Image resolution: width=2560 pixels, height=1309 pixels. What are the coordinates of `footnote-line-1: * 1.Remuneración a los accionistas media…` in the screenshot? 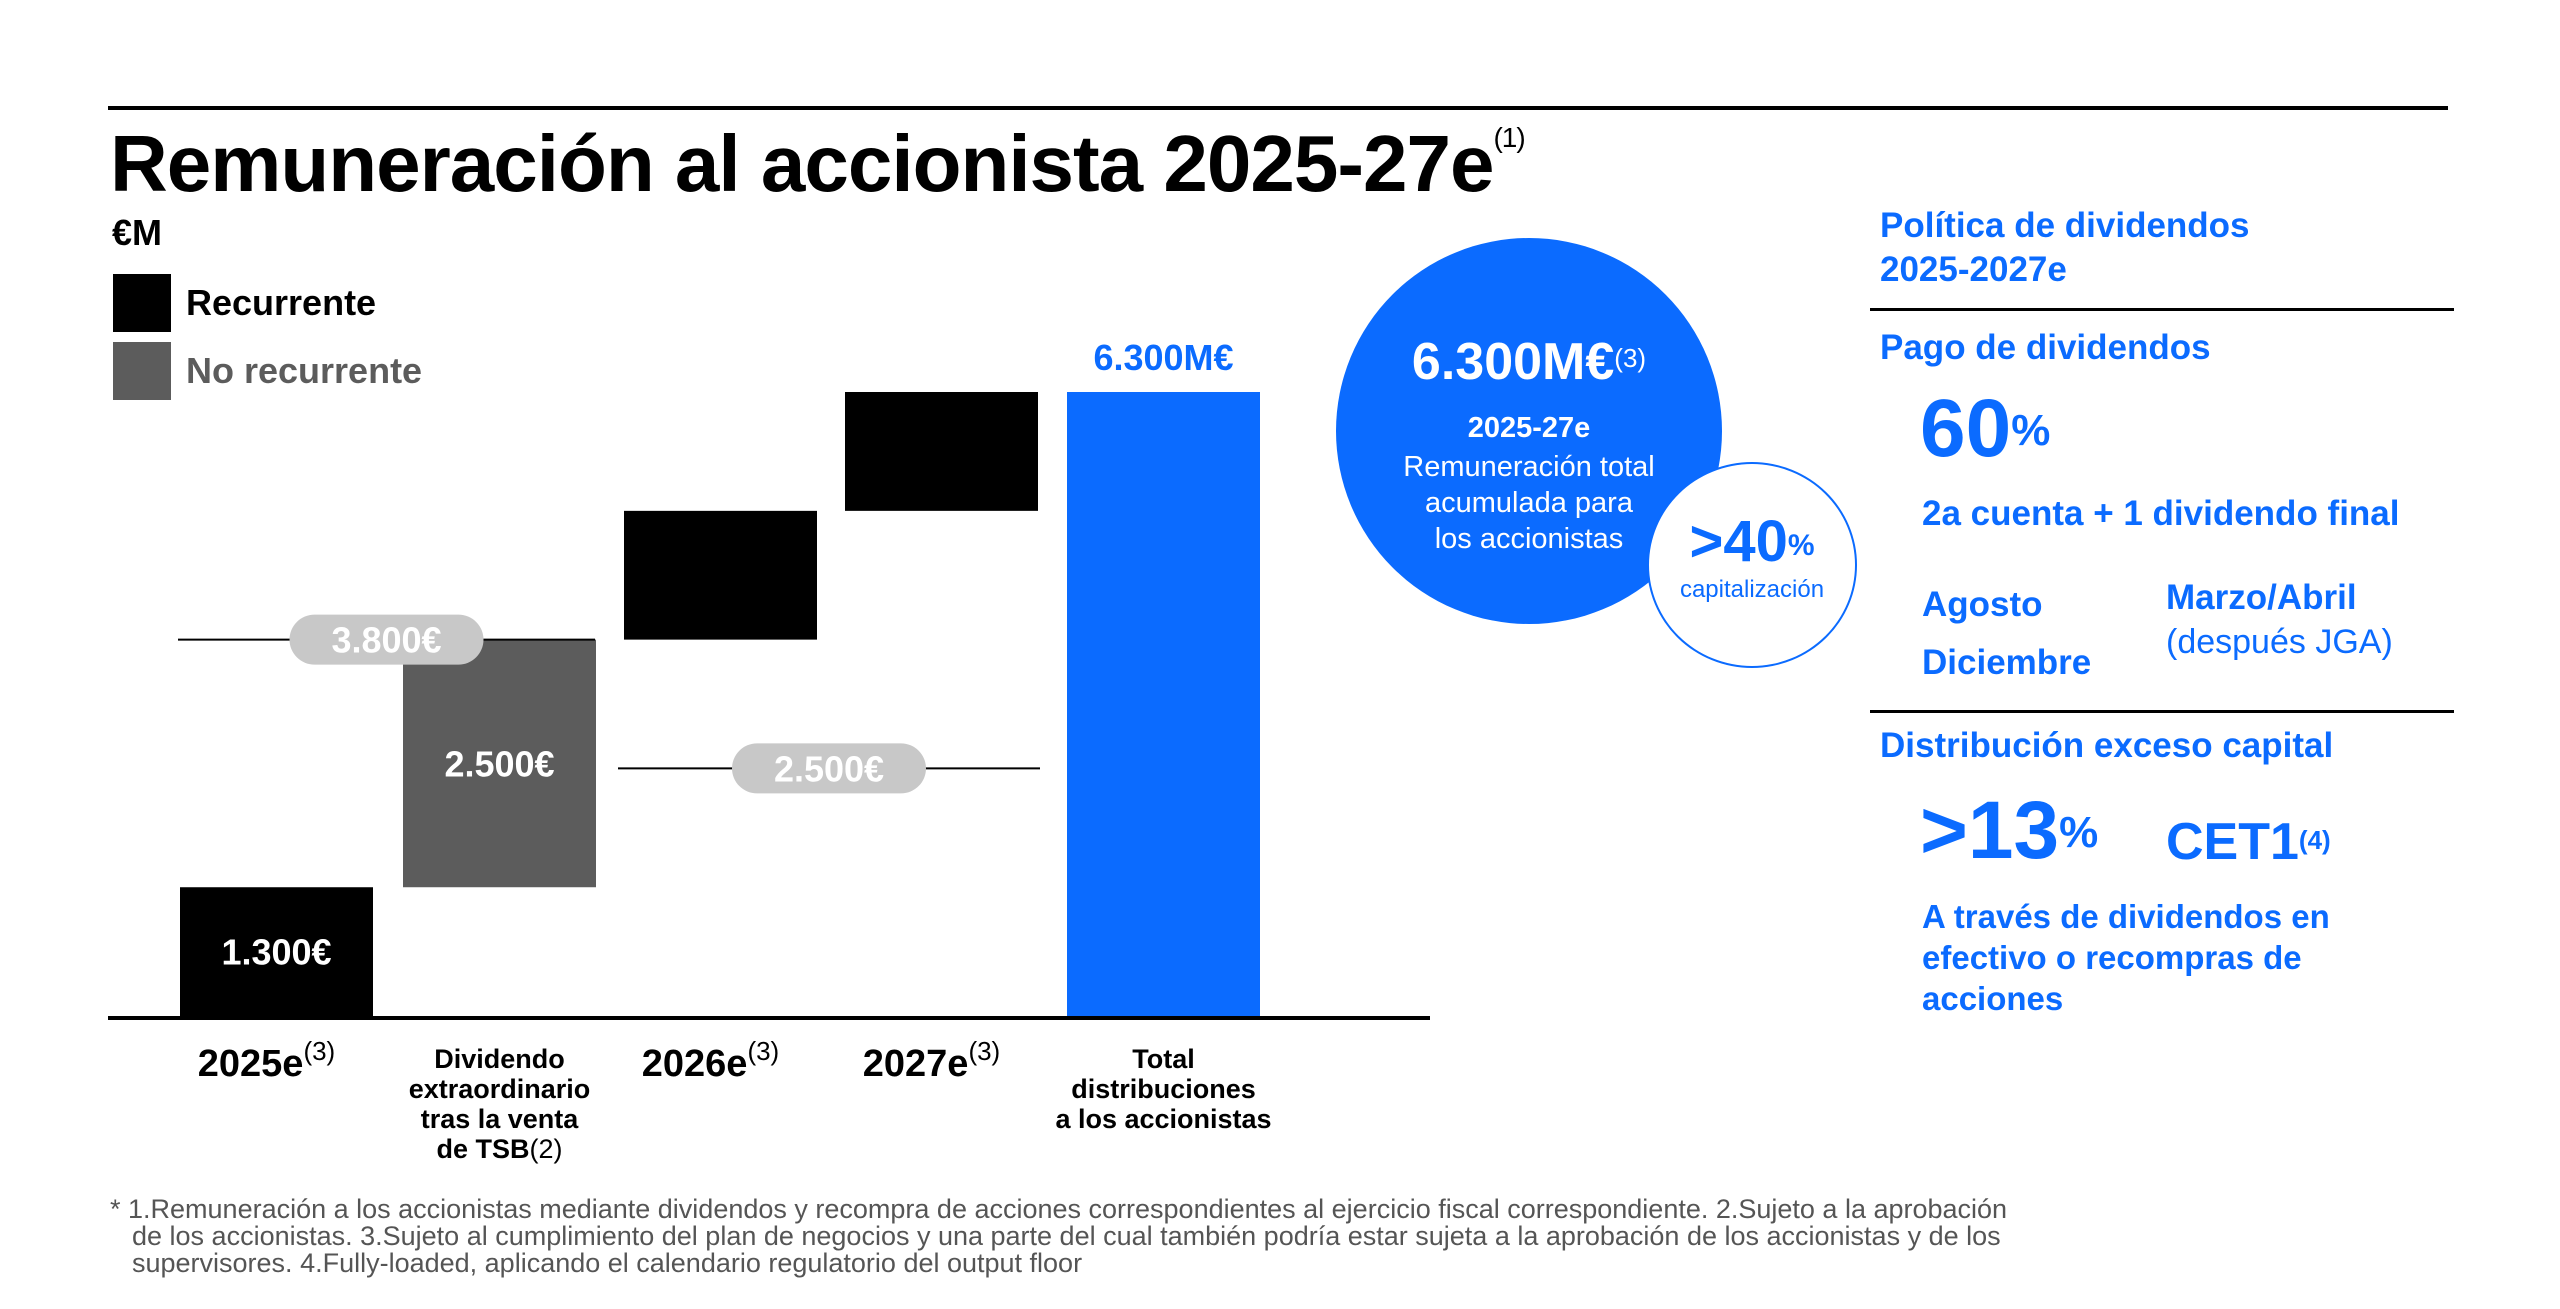 It's located at (1059, 1209).